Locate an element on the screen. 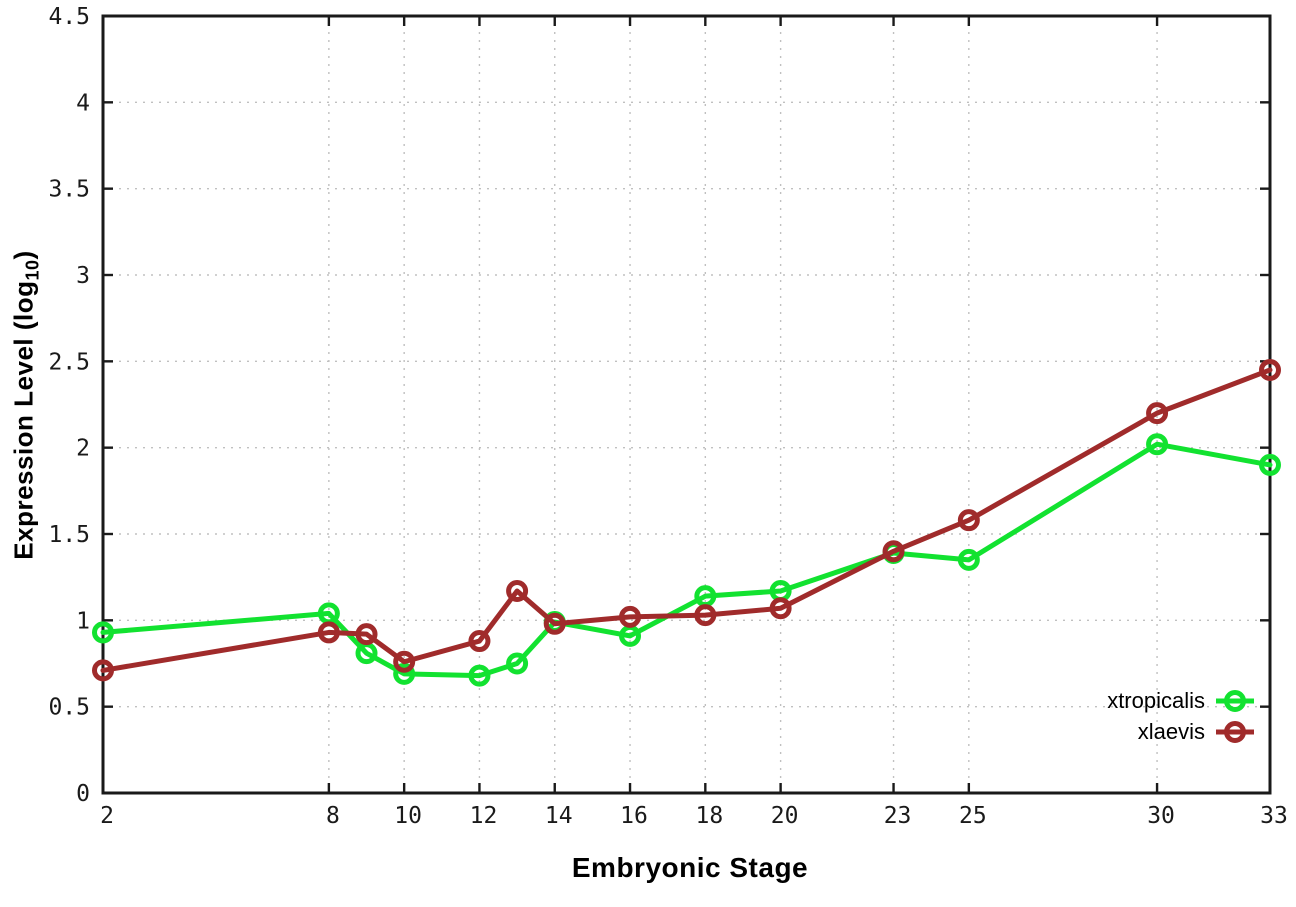  legend-row-xlaevis: xlaevis is located at coordinates (1197, 731).